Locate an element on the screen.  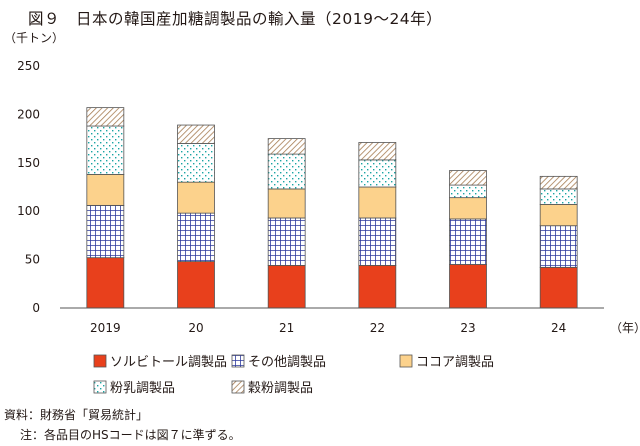
x-tick-label-22: 22 is located at coordinates (377, 328).